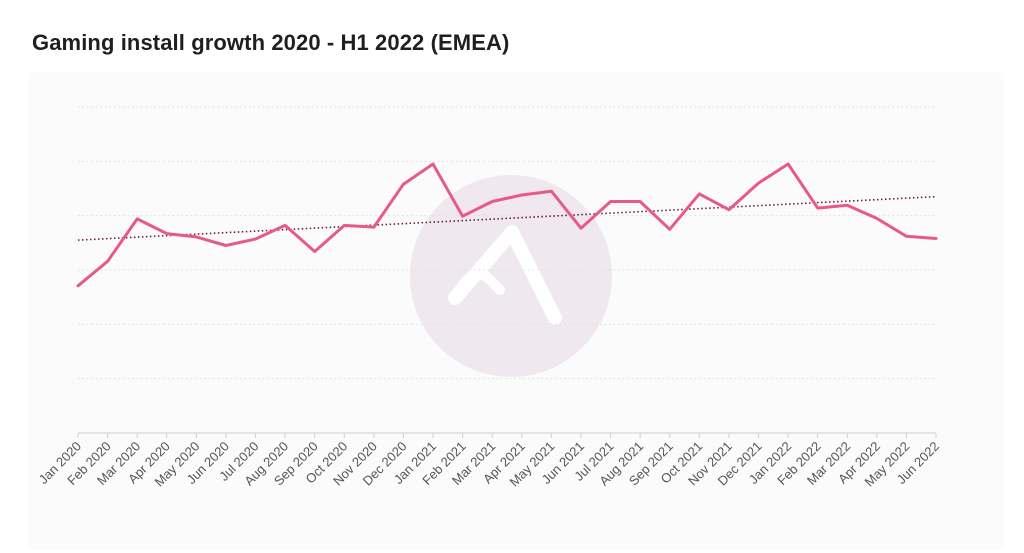 Image resolution: width=1024 pixels, height=553 pixels. Describe the element at coordinates (507, 435) in the screenshot. I see `x-axis` at that location.